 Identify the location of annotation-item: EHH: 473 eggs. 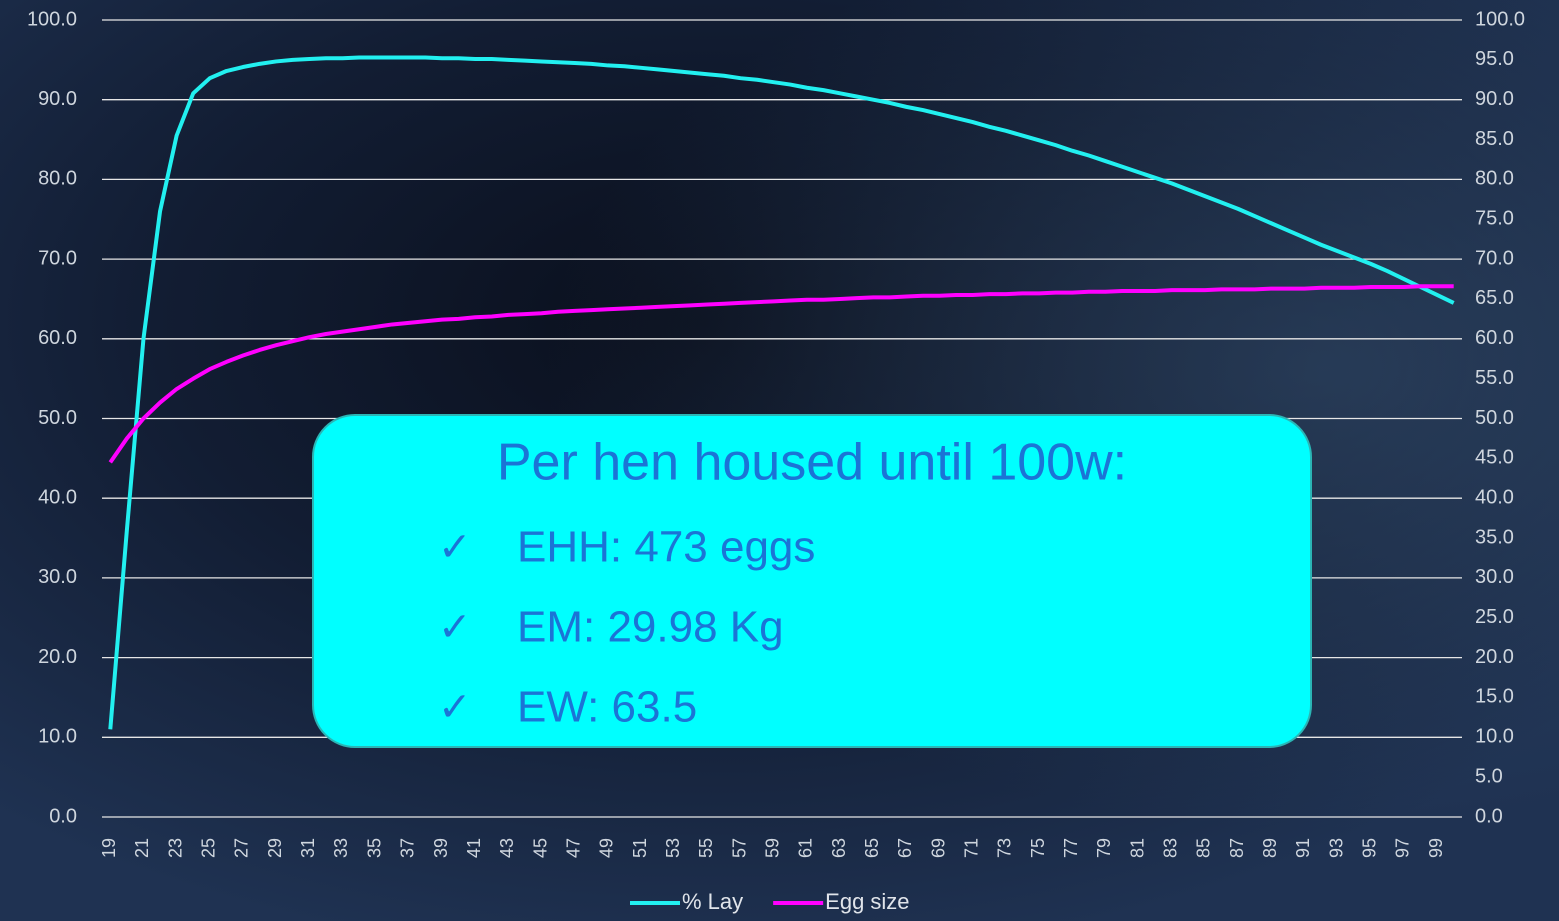
(666, 547).